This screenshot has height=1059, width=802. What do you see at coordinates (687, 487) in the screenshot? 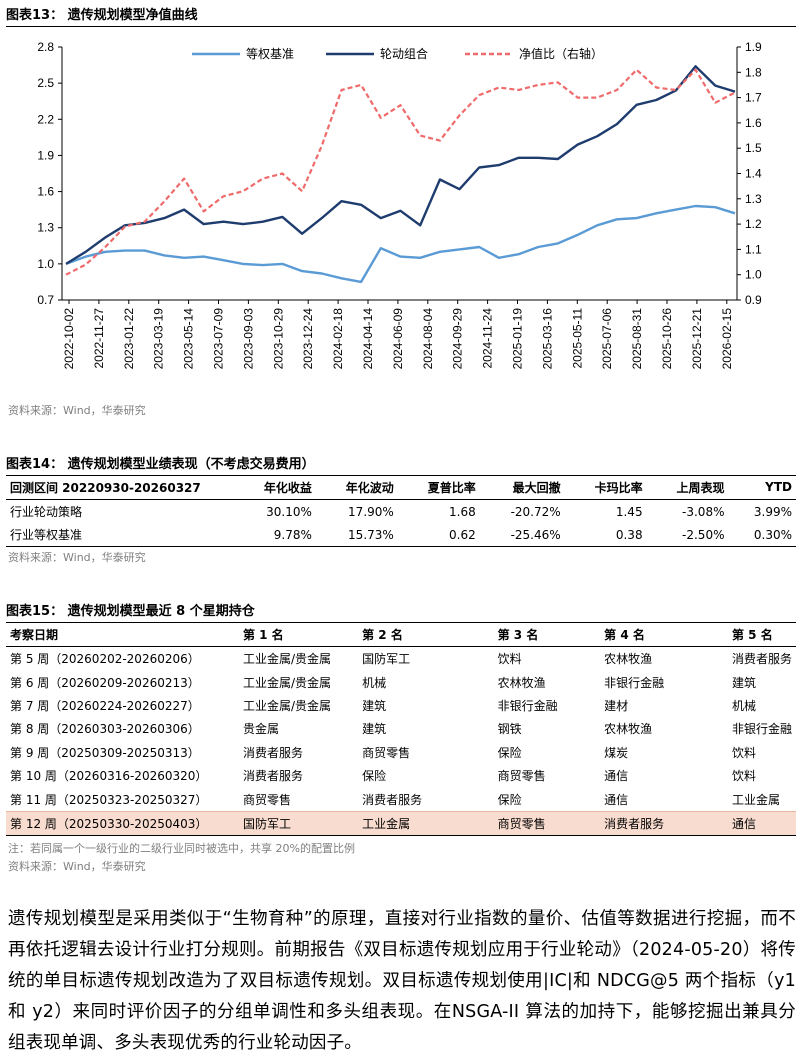
I see `header-last-week: 上周表现` at bounding box center [687, 487].